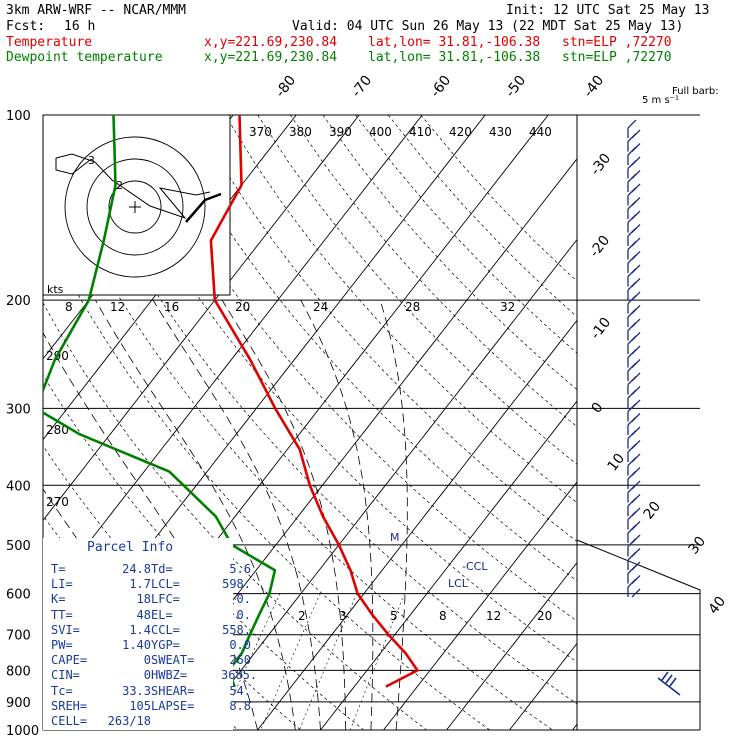  I want to click on temperature-latlon: lat,lon= 31.81,-106.38, so click(454, 42).